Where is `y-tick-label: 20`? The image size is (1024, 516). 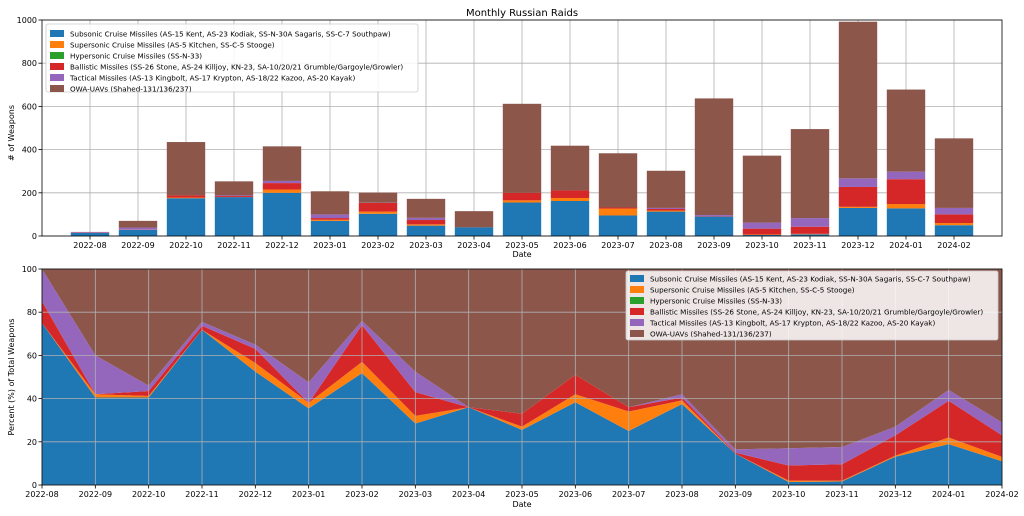
y-tick-label: 20 is located at coordinates (32, 442).